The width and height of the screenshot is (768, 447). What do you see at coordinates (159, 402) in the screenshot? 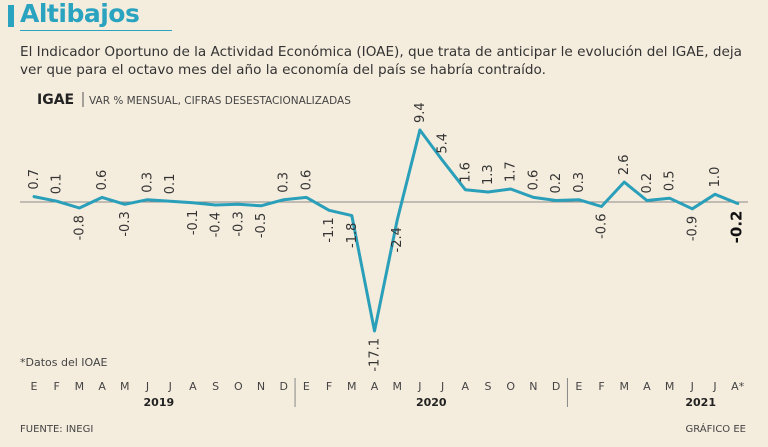
I see `year-label: 2019` at bounding box center [159, 402].